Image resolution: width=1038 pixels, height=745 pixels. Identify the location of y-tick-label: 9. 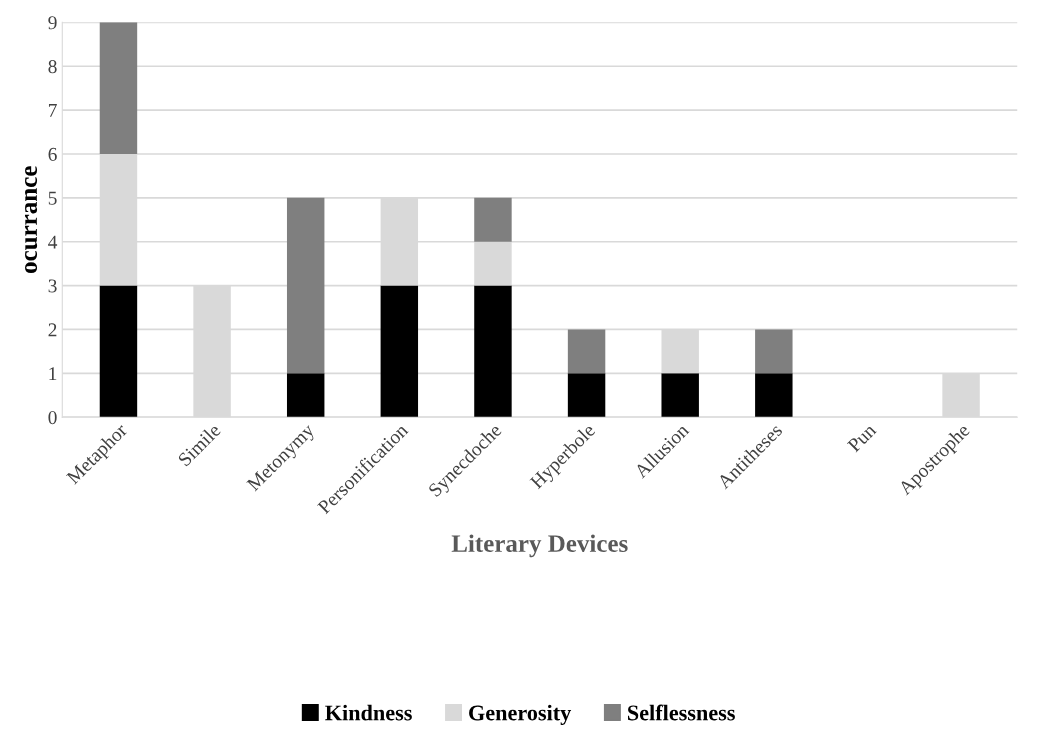
(52, 23).